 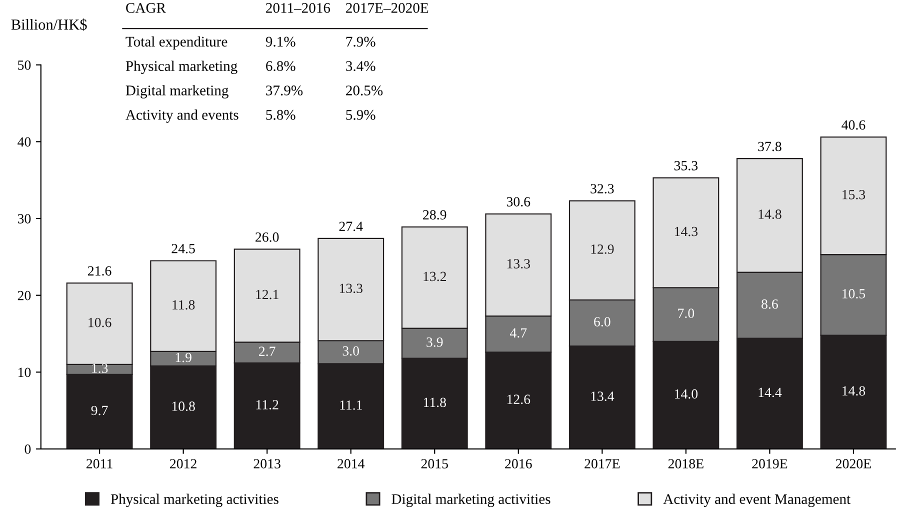 What do you see at coordinates (182, 67) in the screenshot?
I see `annotation: Physical marketing` at bounding box center [182, 67].